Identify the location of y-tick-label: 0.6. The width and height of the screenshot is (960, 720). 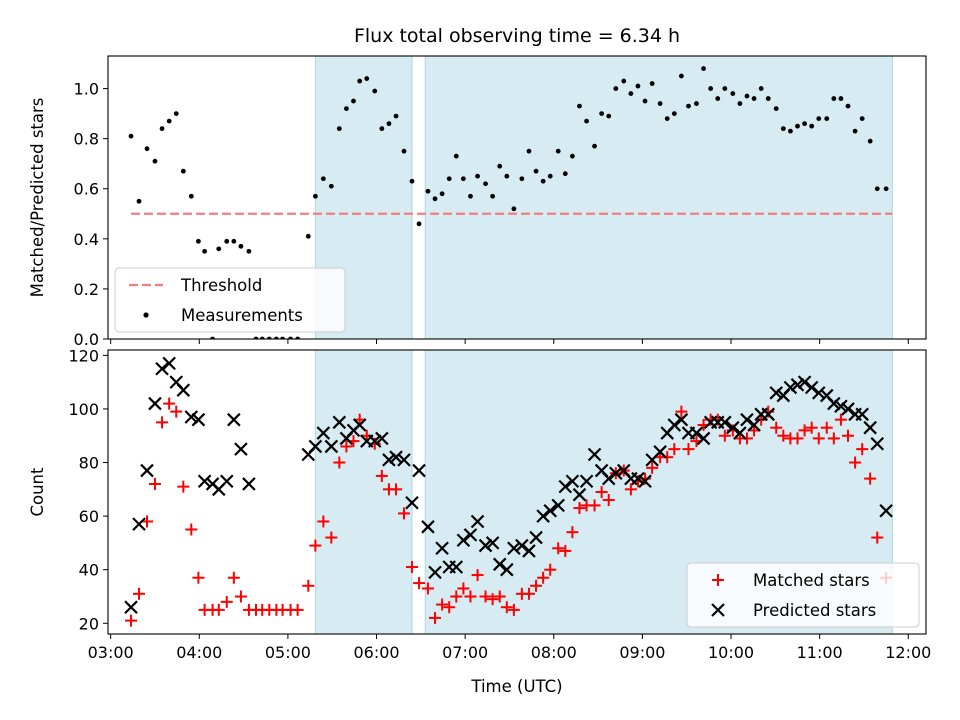
(86, 189).